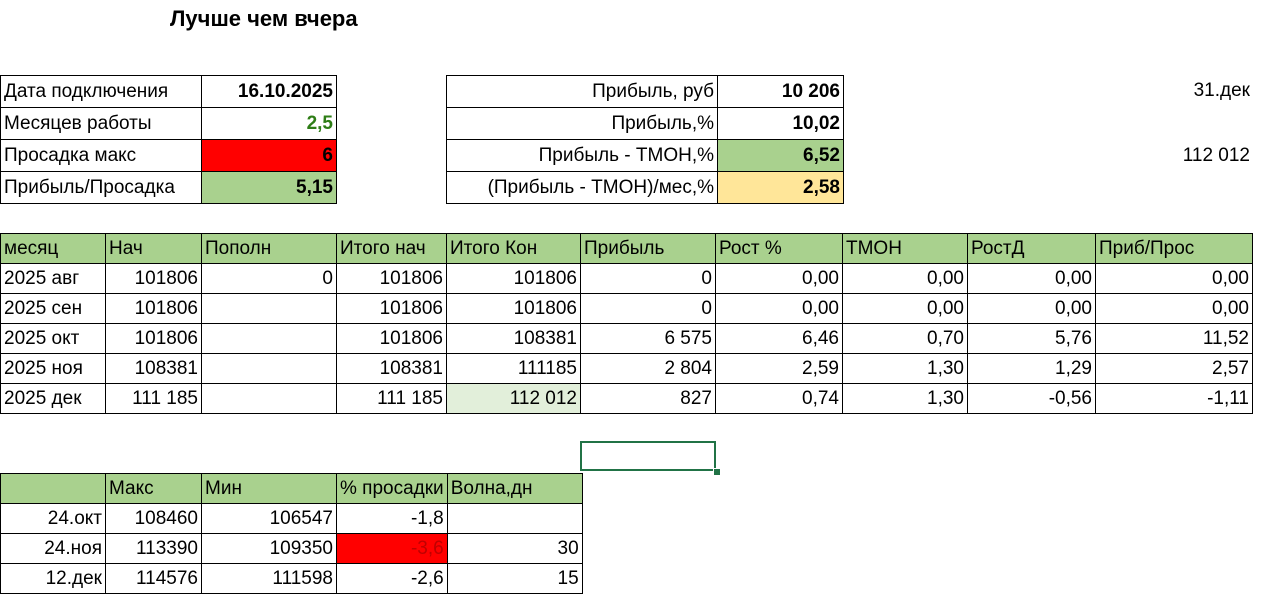 Image resolution: width=1268 pixels, height=609 pixels. What do you see at coordinates (1031, 338) in the screenshot?
I see `table-cell: 5,76` at bounding box center [1031, 338].